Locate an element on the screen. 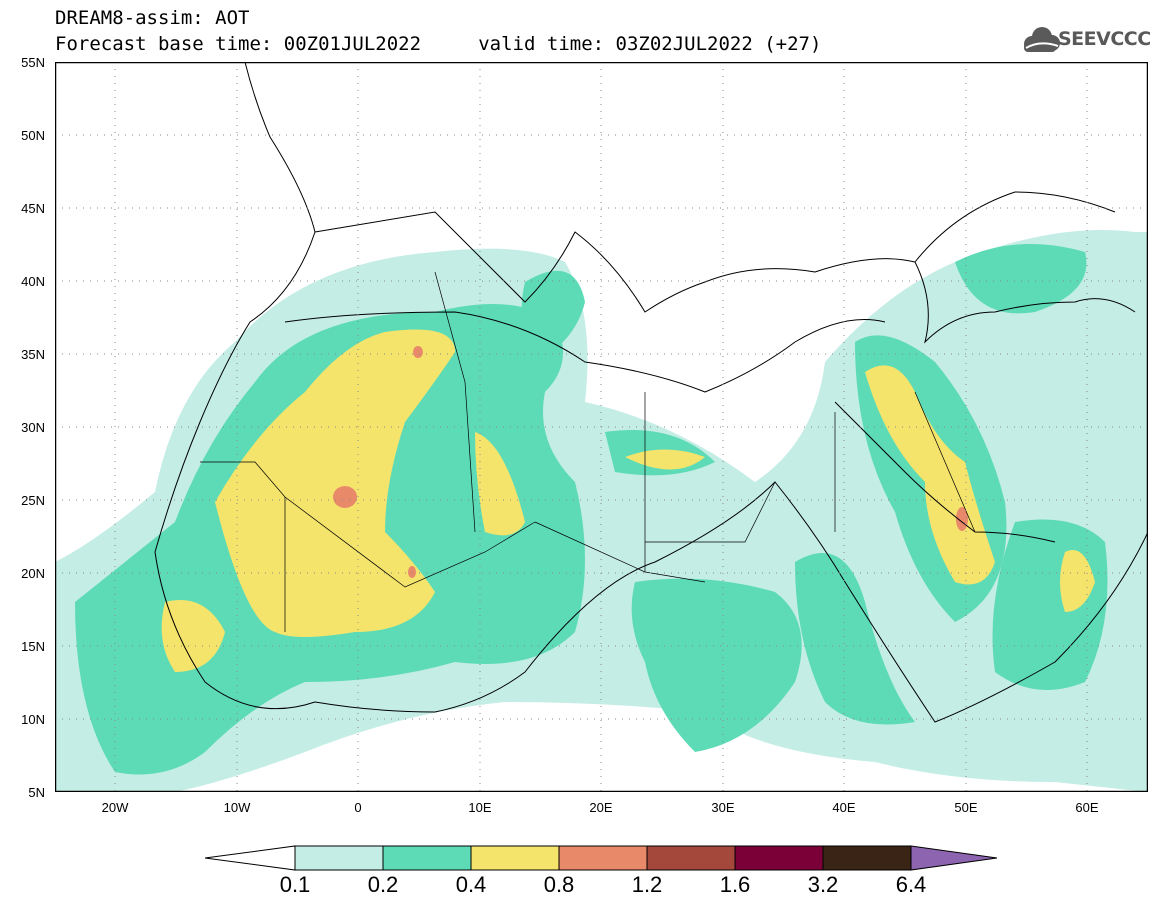 This screenshot has height=905, width=1165. colorbar-label-0.4: 0.4 is located at coordinates (471, 884).